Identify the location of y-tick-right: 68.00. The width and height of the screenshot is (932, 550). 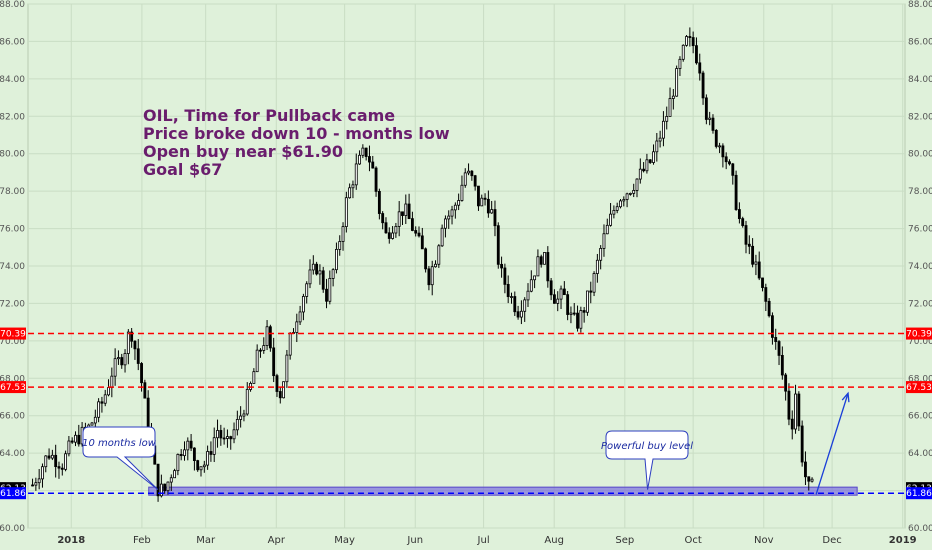
(920, 379).